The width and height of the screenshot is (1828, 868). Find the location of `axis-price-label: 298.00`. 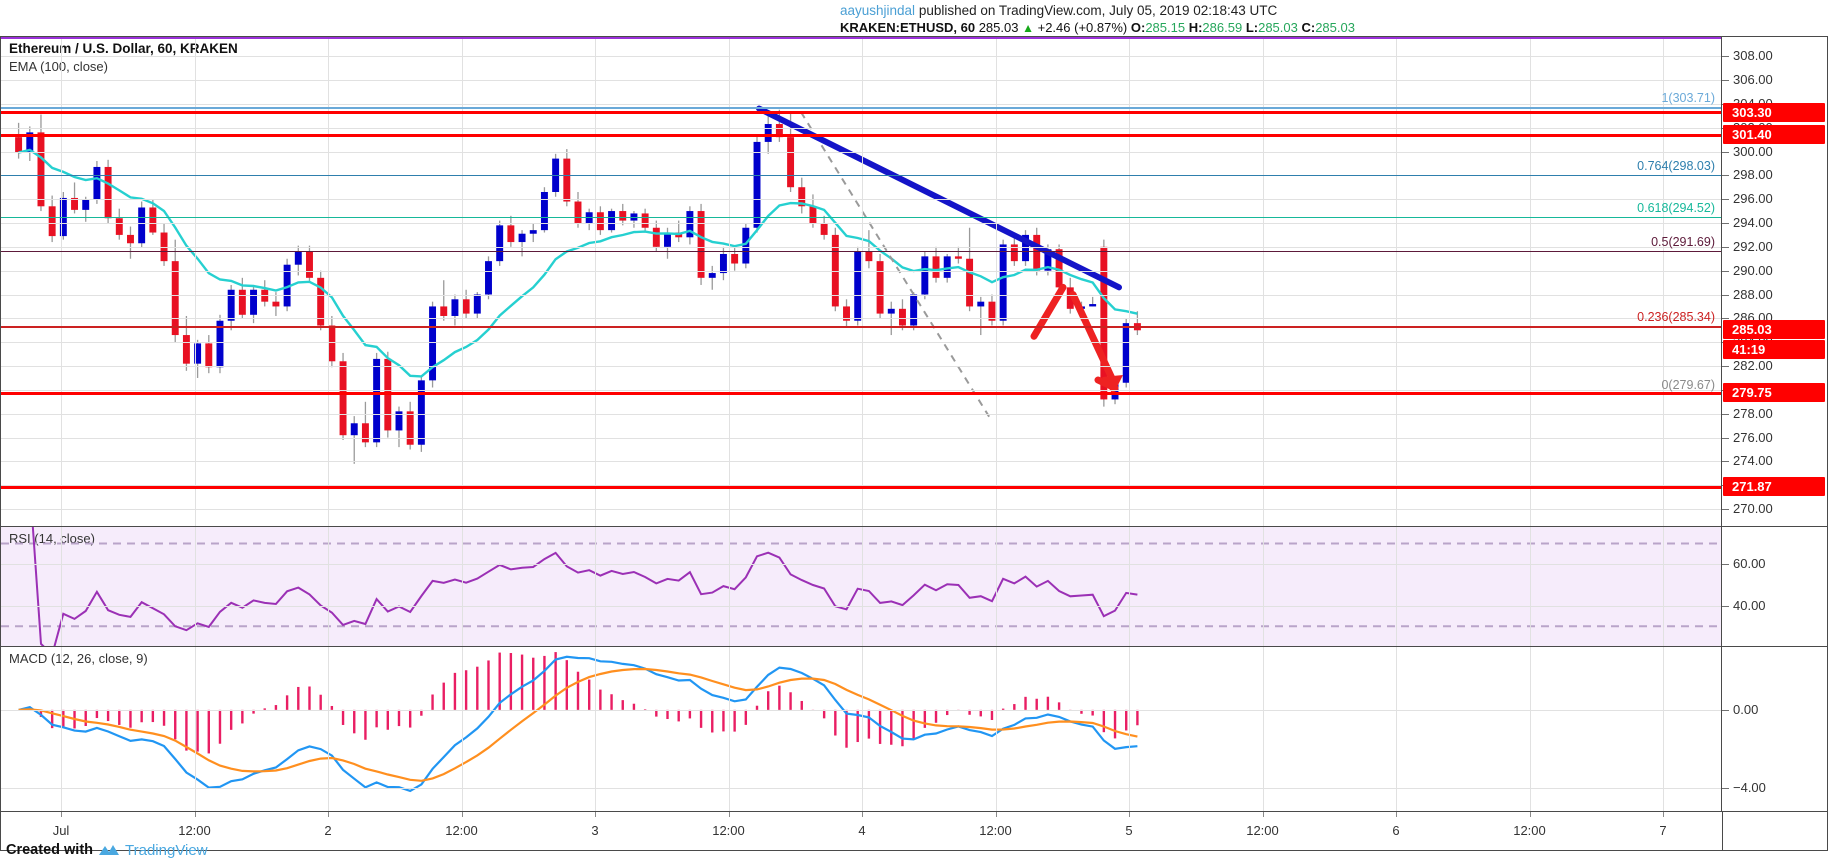

axis-price-label: 298.00 is located at coordinates (1753, 175).